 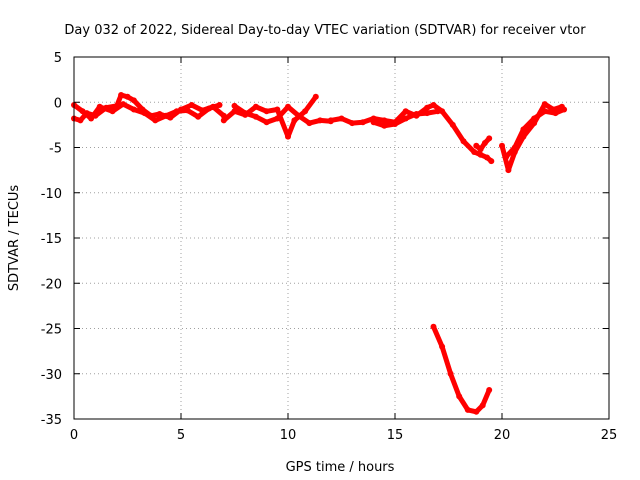 I want to click on y-tick-label: 5, so click(x=58, y=58).